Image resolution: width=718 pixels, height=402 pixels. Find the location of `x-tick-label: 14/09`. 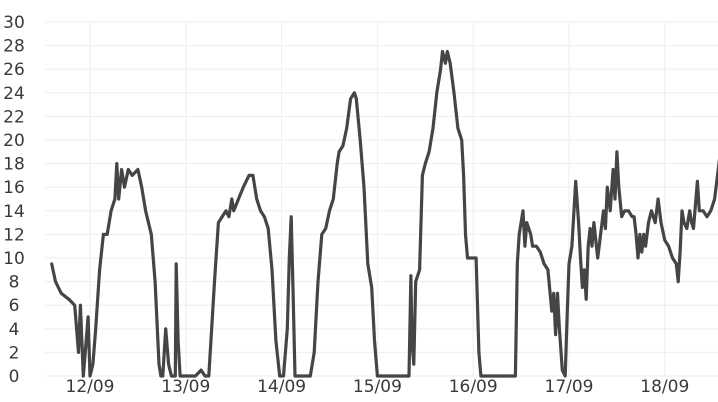

x-tick-label: 14/09 is located at coordinates (281, 387).